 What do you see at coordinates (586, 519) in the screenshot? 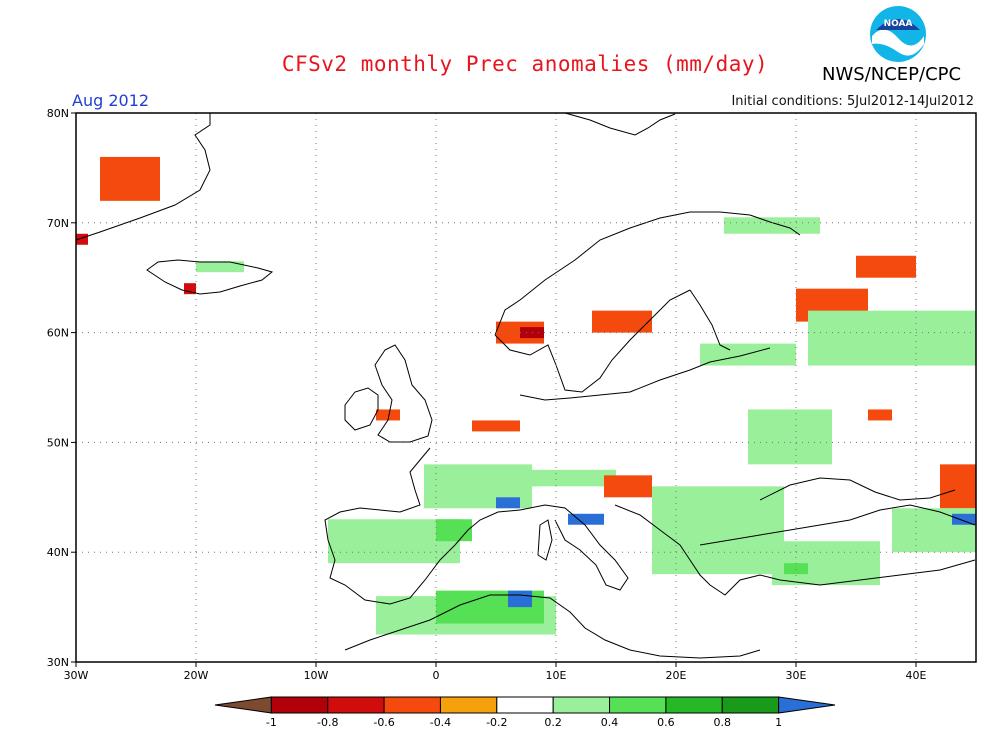
I see `anomaly-tyrrhenian` at bounding box center [586, 519].